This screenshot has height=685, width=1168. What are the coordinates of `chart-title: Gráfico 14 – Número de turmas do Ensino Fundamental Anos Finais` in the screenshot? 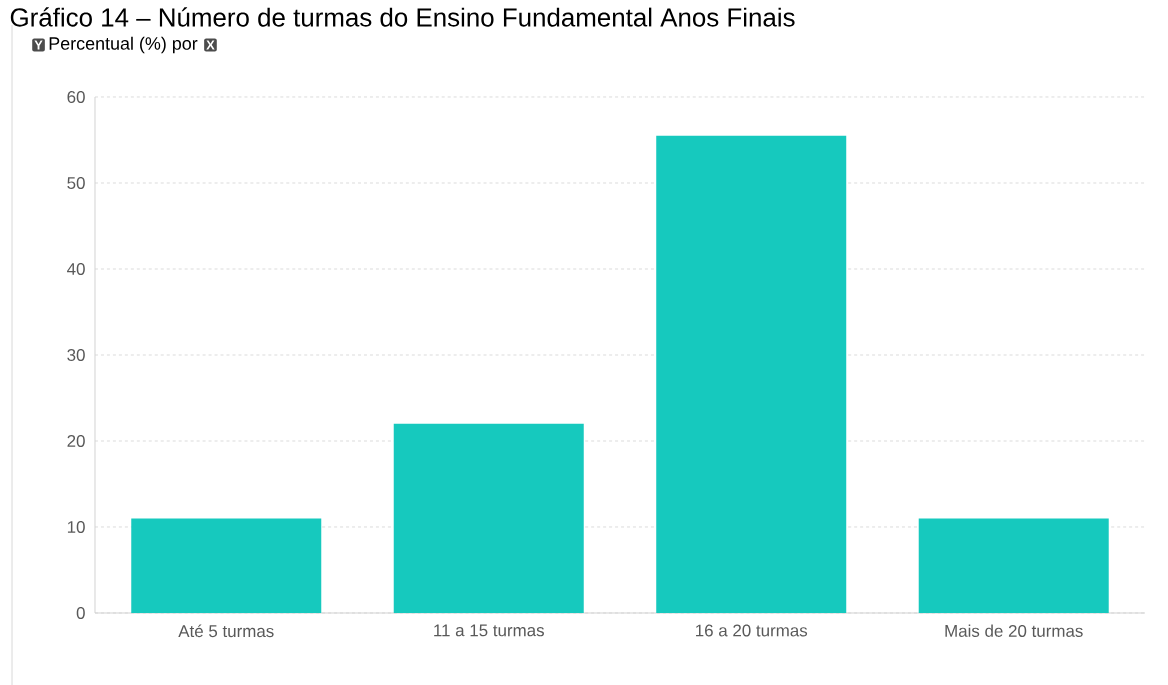 It's located at (402, 17).